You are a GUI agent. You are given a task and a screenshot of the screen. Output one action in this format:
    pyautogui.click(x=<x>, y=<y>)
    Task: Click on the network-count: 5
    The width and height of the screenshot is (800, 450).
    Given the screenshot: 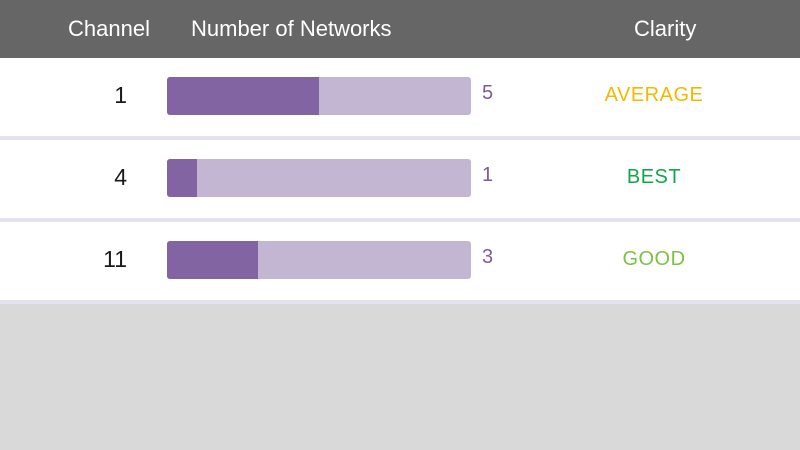 What is the action you would take?
    pyautogui.click(x=488, y=93)
    